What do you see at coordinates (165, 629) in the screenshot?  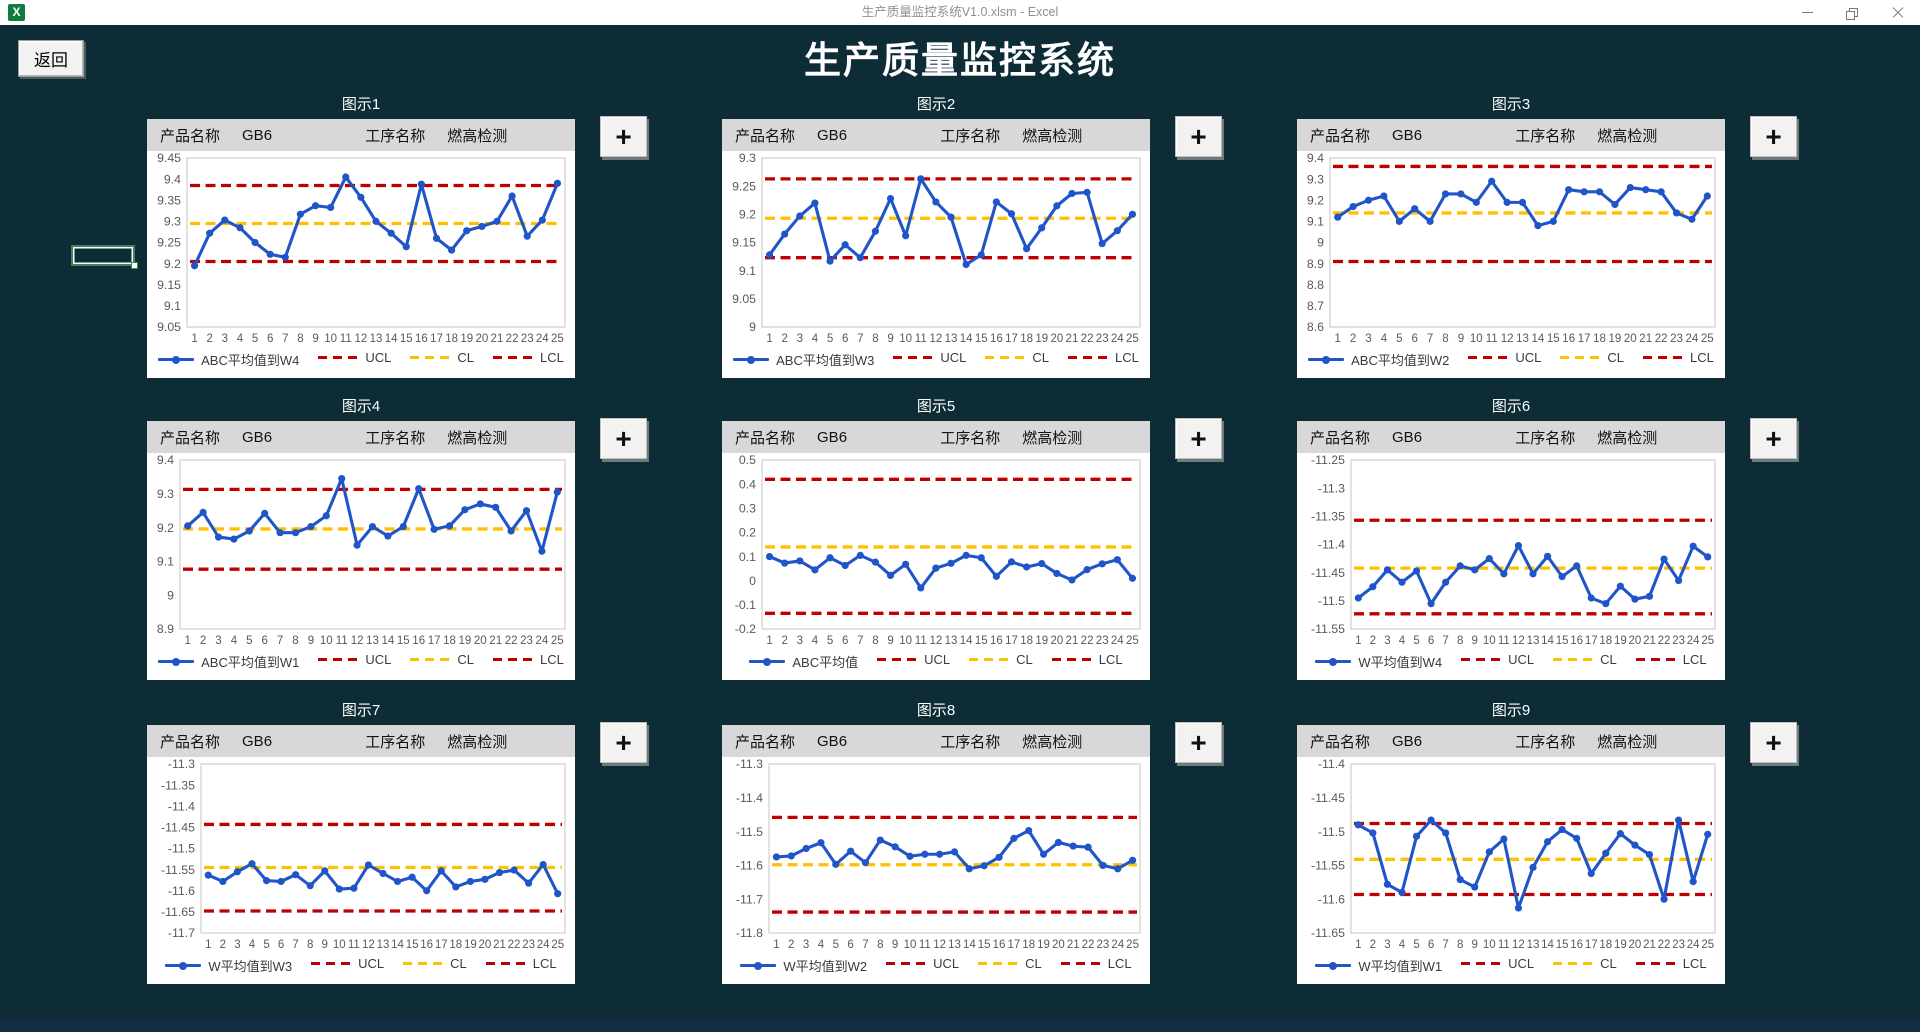 I see `svg-text: 8.9` at bounding box center [165, 629].